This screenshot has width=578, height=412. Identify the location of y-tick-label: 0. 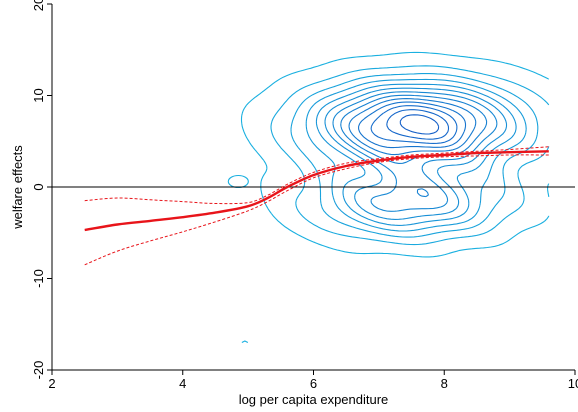
(38, 186).